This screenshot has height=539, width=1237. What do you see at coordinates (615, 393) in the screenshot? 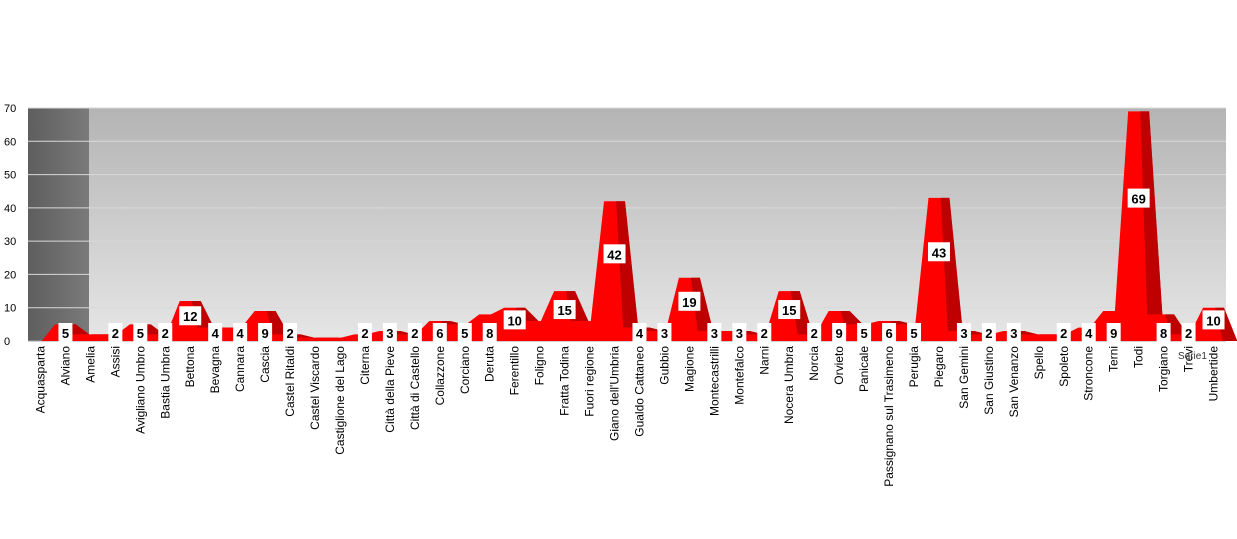
I see `x-tick-label: Giano dell'Umbria` at bounding box center [615, 393].